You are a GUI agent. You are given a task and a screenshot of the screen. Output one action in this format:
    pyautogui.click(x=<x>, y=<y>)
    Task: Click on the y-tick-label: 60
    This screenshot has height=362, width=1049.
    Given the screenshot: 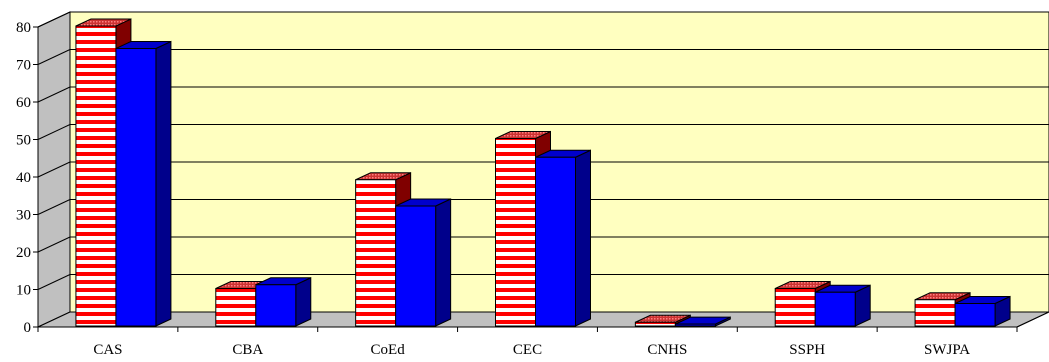 What is the action you would take?
    pyautogui.click(x=23, y=103)
    